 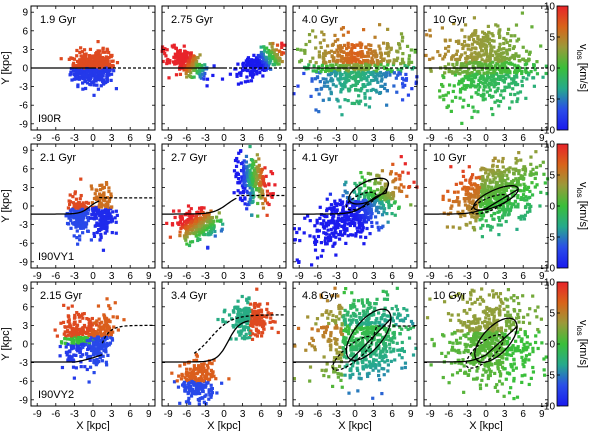 What do you see at coordinates (130, 276) in the screenshot?
I see `x-tick-label: 6` at bounding box center [130, 276].